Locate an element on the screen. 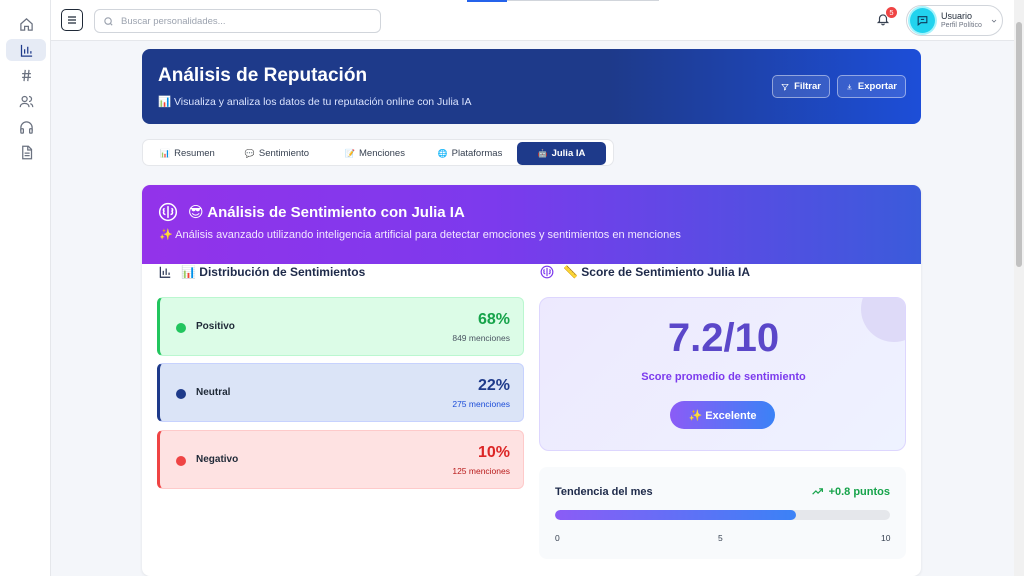  avatar is located at coordinates (922, 20).